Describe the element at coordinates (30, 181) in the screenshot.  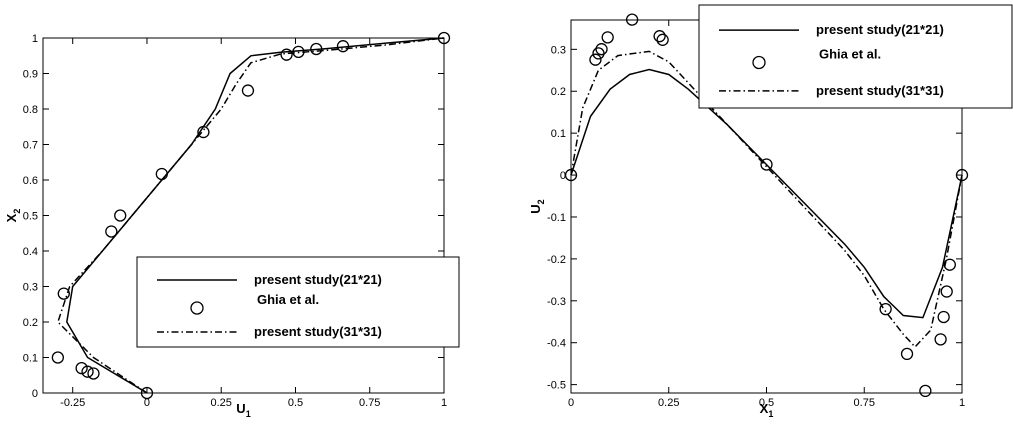
I see `y-tick-label: 0.6` at that location.